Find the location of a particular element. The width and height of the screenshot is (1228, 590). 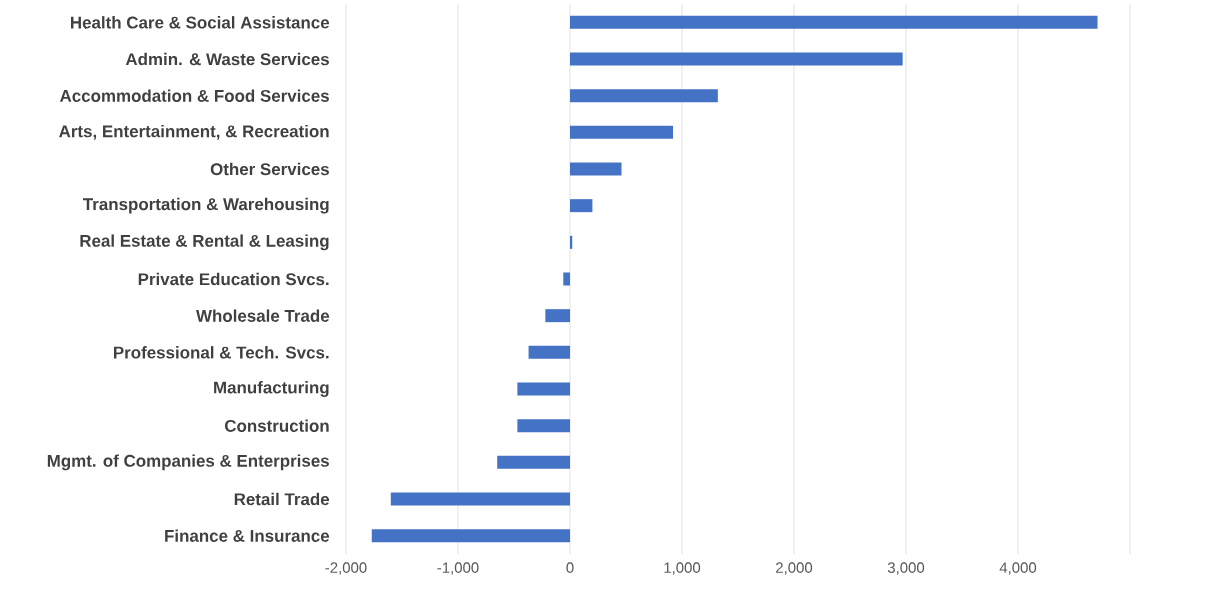

y-tick-label: Retail Trade is located at coordinates (282, 499).